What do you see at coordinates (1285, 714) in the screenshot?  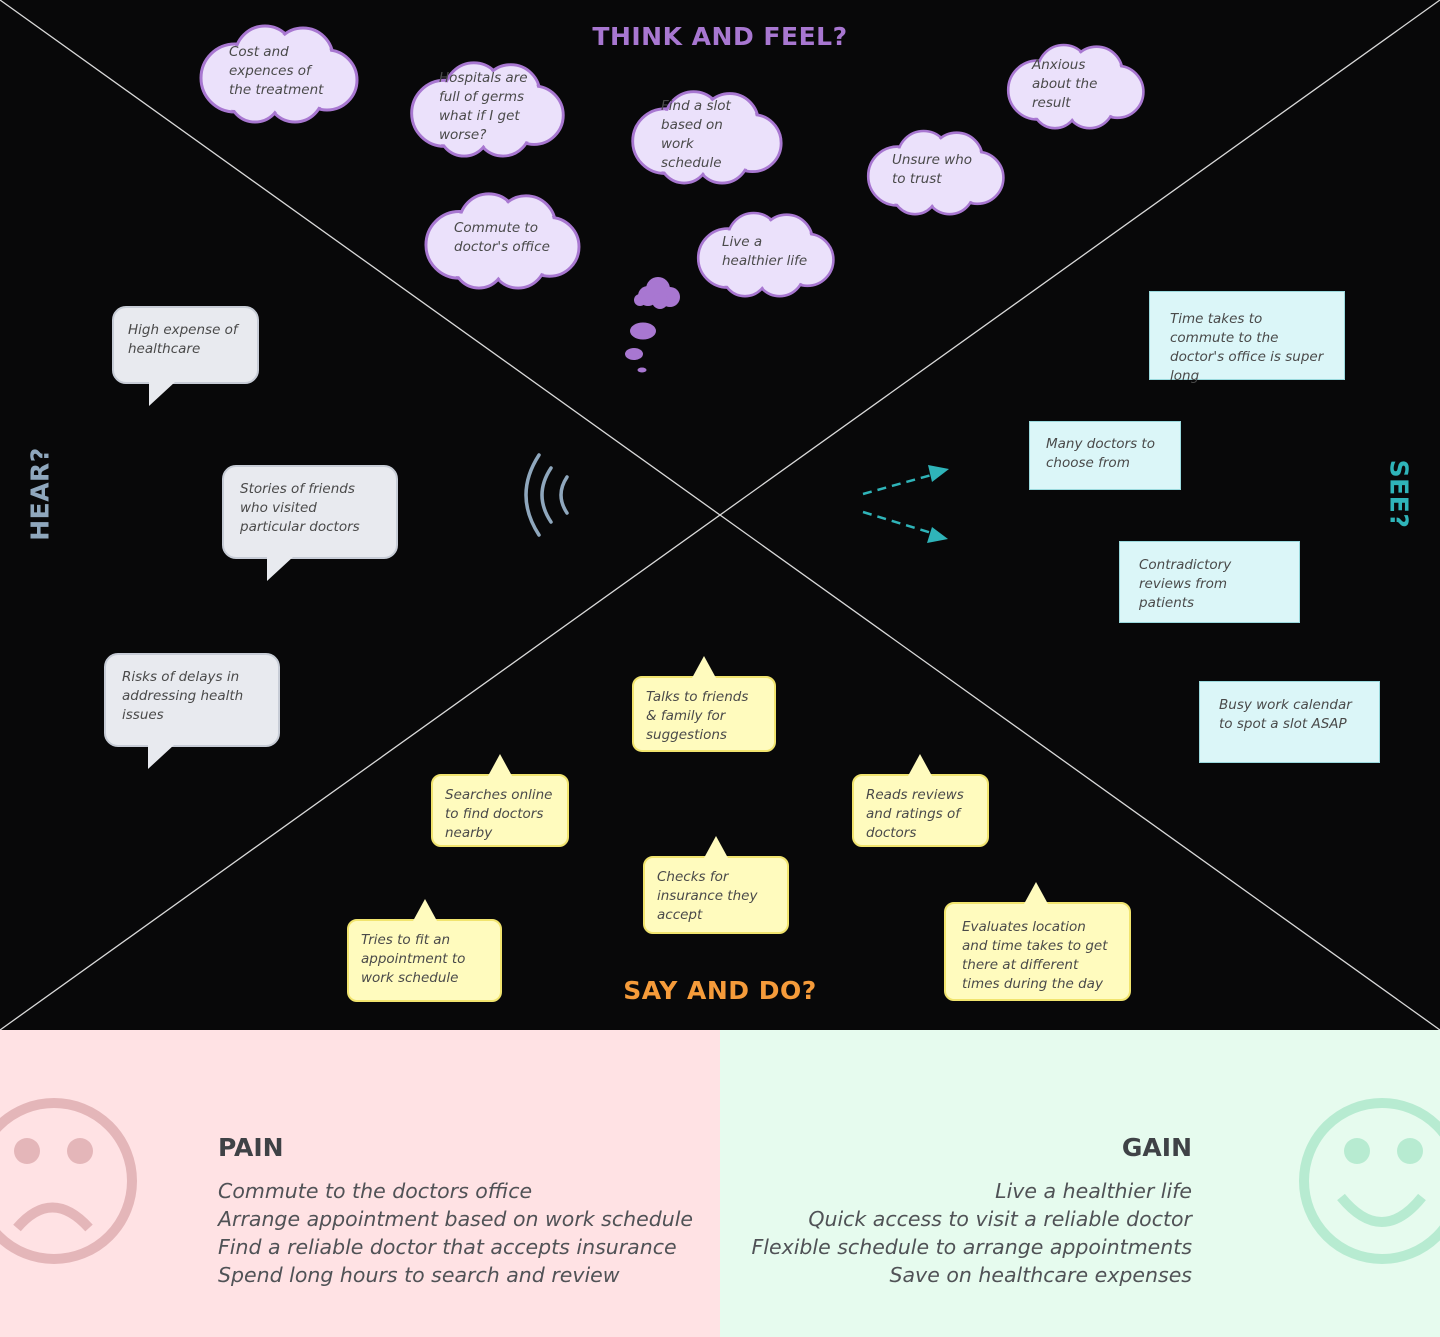 I see `see-note-text: Busy work calendar to spot a slot ASAP` at bounding box center [1285, 714].